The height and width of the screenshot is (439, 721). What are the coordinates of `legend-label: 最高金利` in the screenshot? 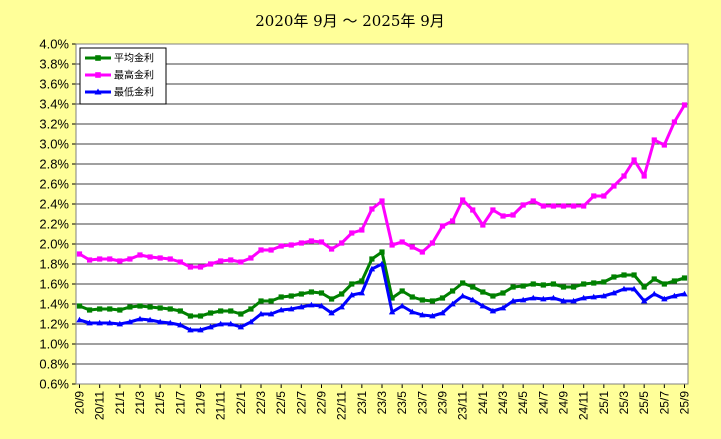 It's located at (134, 75).